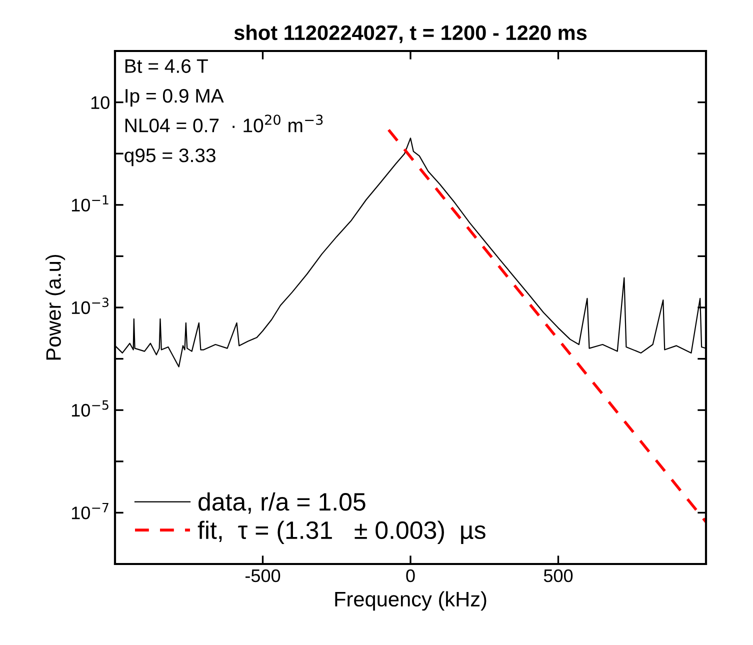  I want to click on legend-label: data, r/a = 1.05, so click(282, 503).